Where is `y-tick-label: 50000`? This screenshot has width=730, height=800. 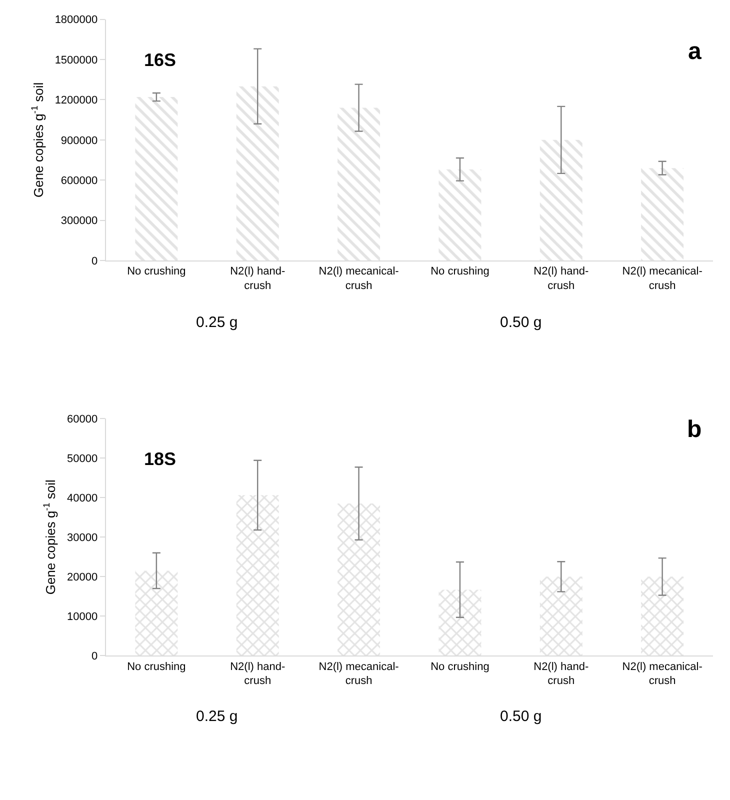 y-tick-label: 50000 is located at coordinates (82, 458).